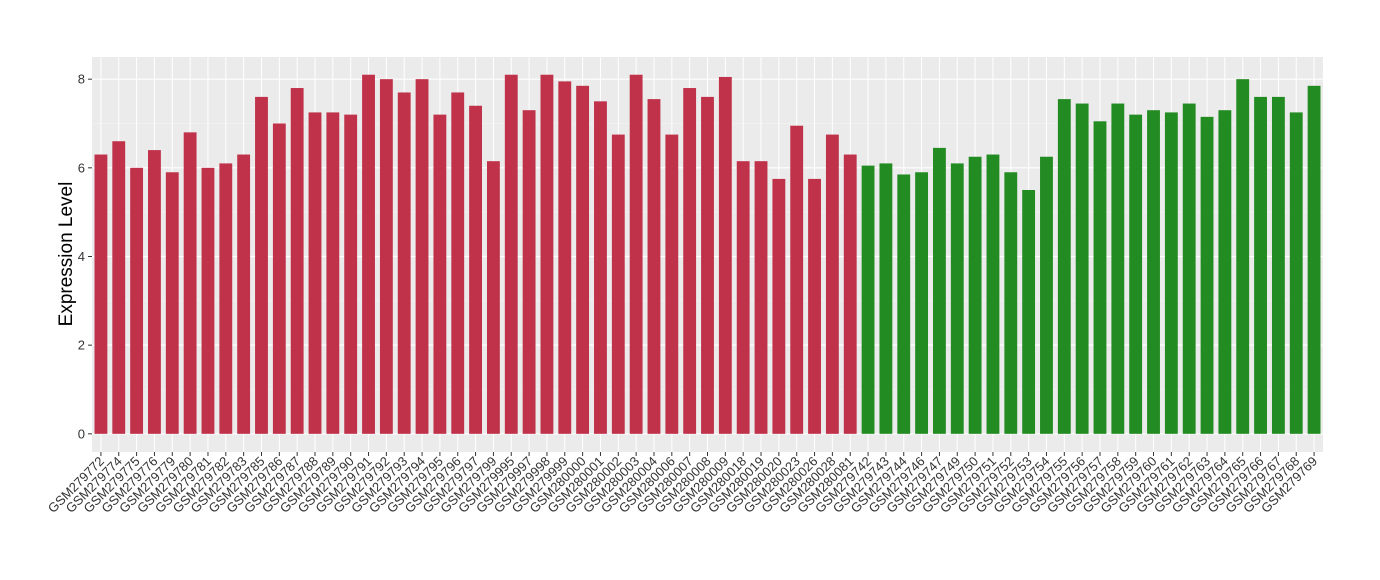 This screenshot has height=580, width=1380. What do you see at coordinates (81, 256) in the screenshot?
I see `y-tick-label: 4` at bounding box center [81, 256].